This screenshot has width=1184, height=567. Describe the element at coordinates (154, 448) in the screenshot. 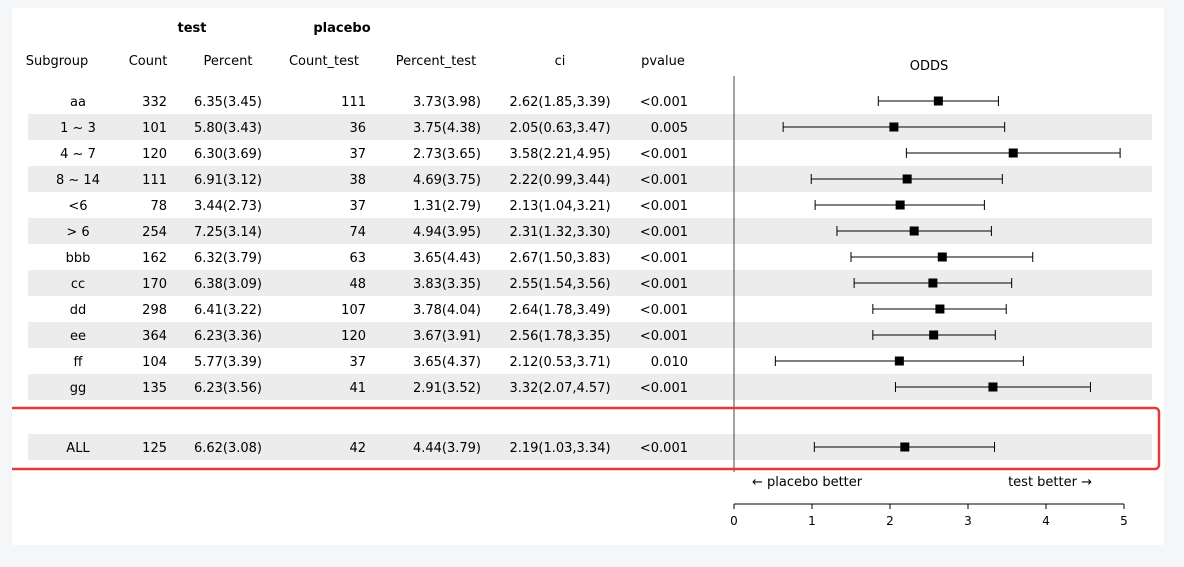

I see `cell-count: 125` at that location.